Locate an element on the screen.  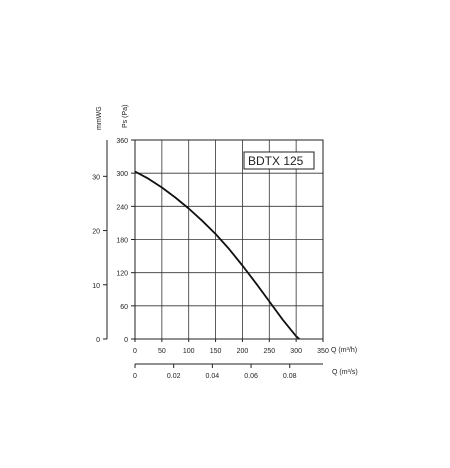
model-label: BDTX 125 is located at coordinates (276, 161).